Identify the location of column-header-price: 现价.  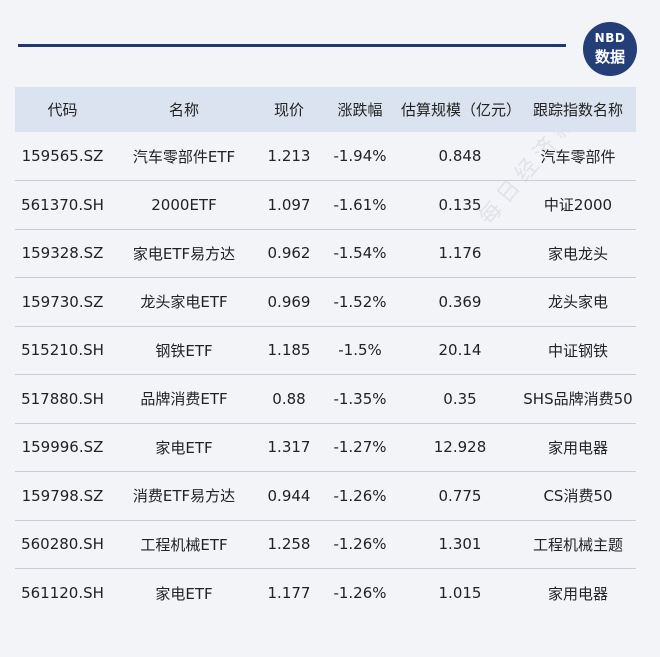
(288, 110).